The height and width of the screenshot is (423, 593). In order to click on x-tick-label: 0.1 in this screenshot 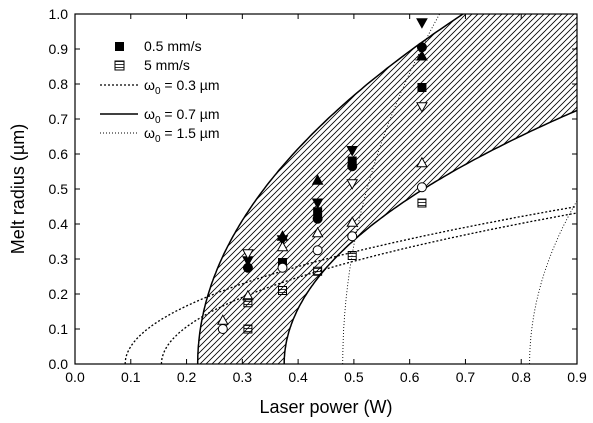, I will do `click(131, 377)`.